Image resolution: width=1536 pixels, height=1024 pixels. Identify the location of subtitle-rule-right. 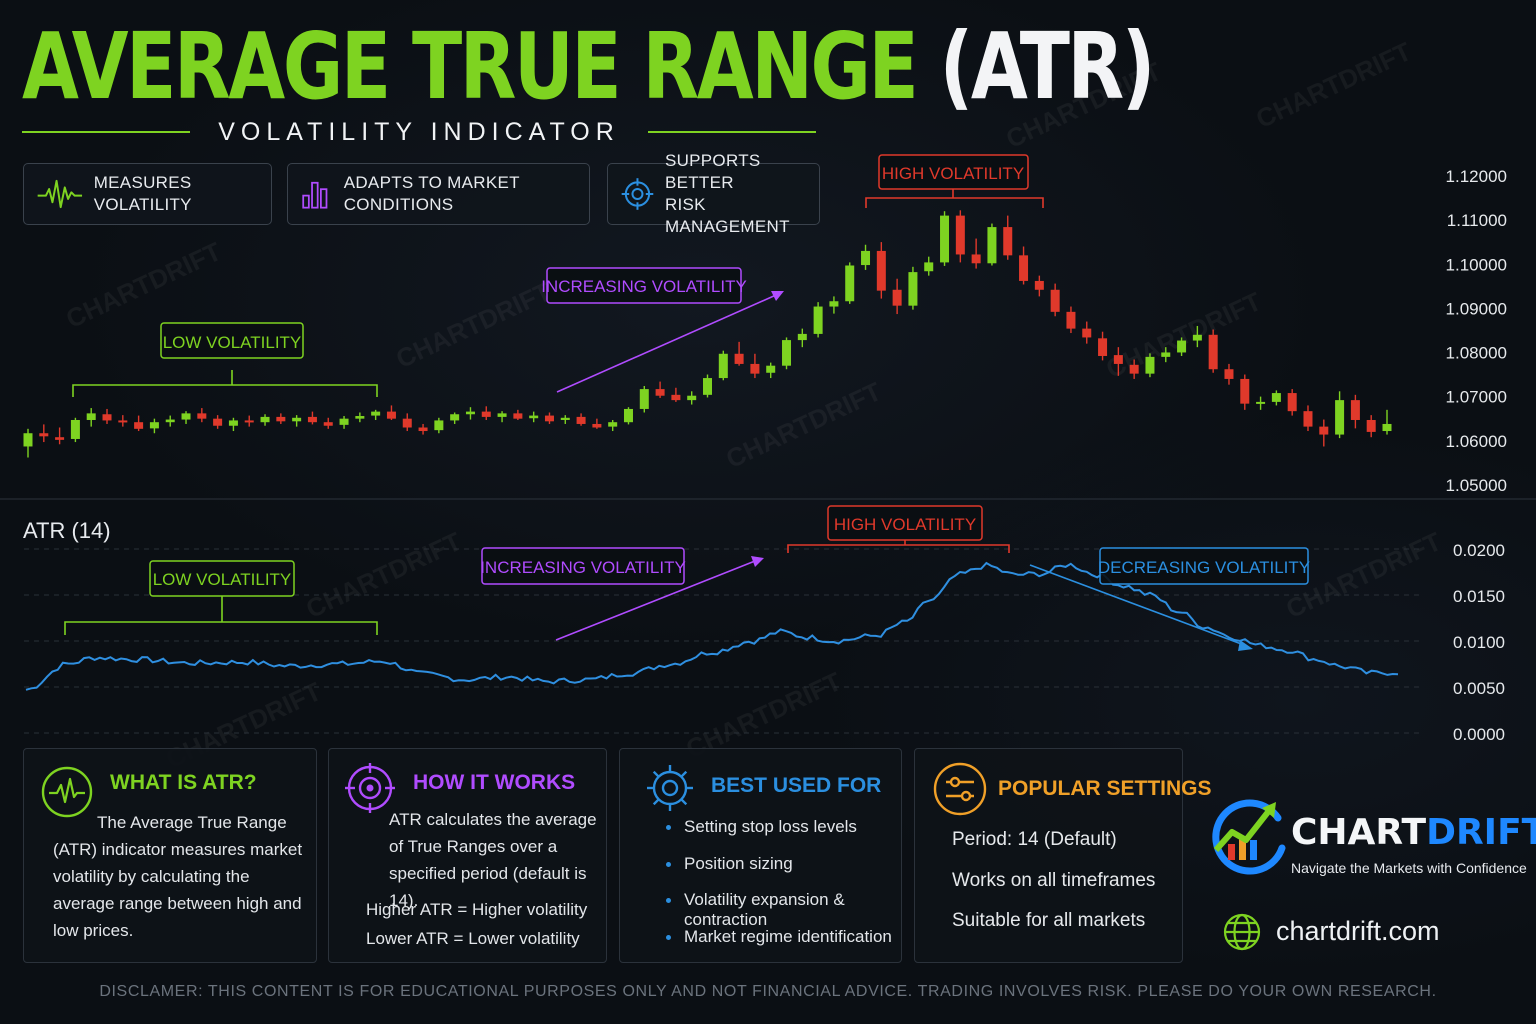
(732, 132).